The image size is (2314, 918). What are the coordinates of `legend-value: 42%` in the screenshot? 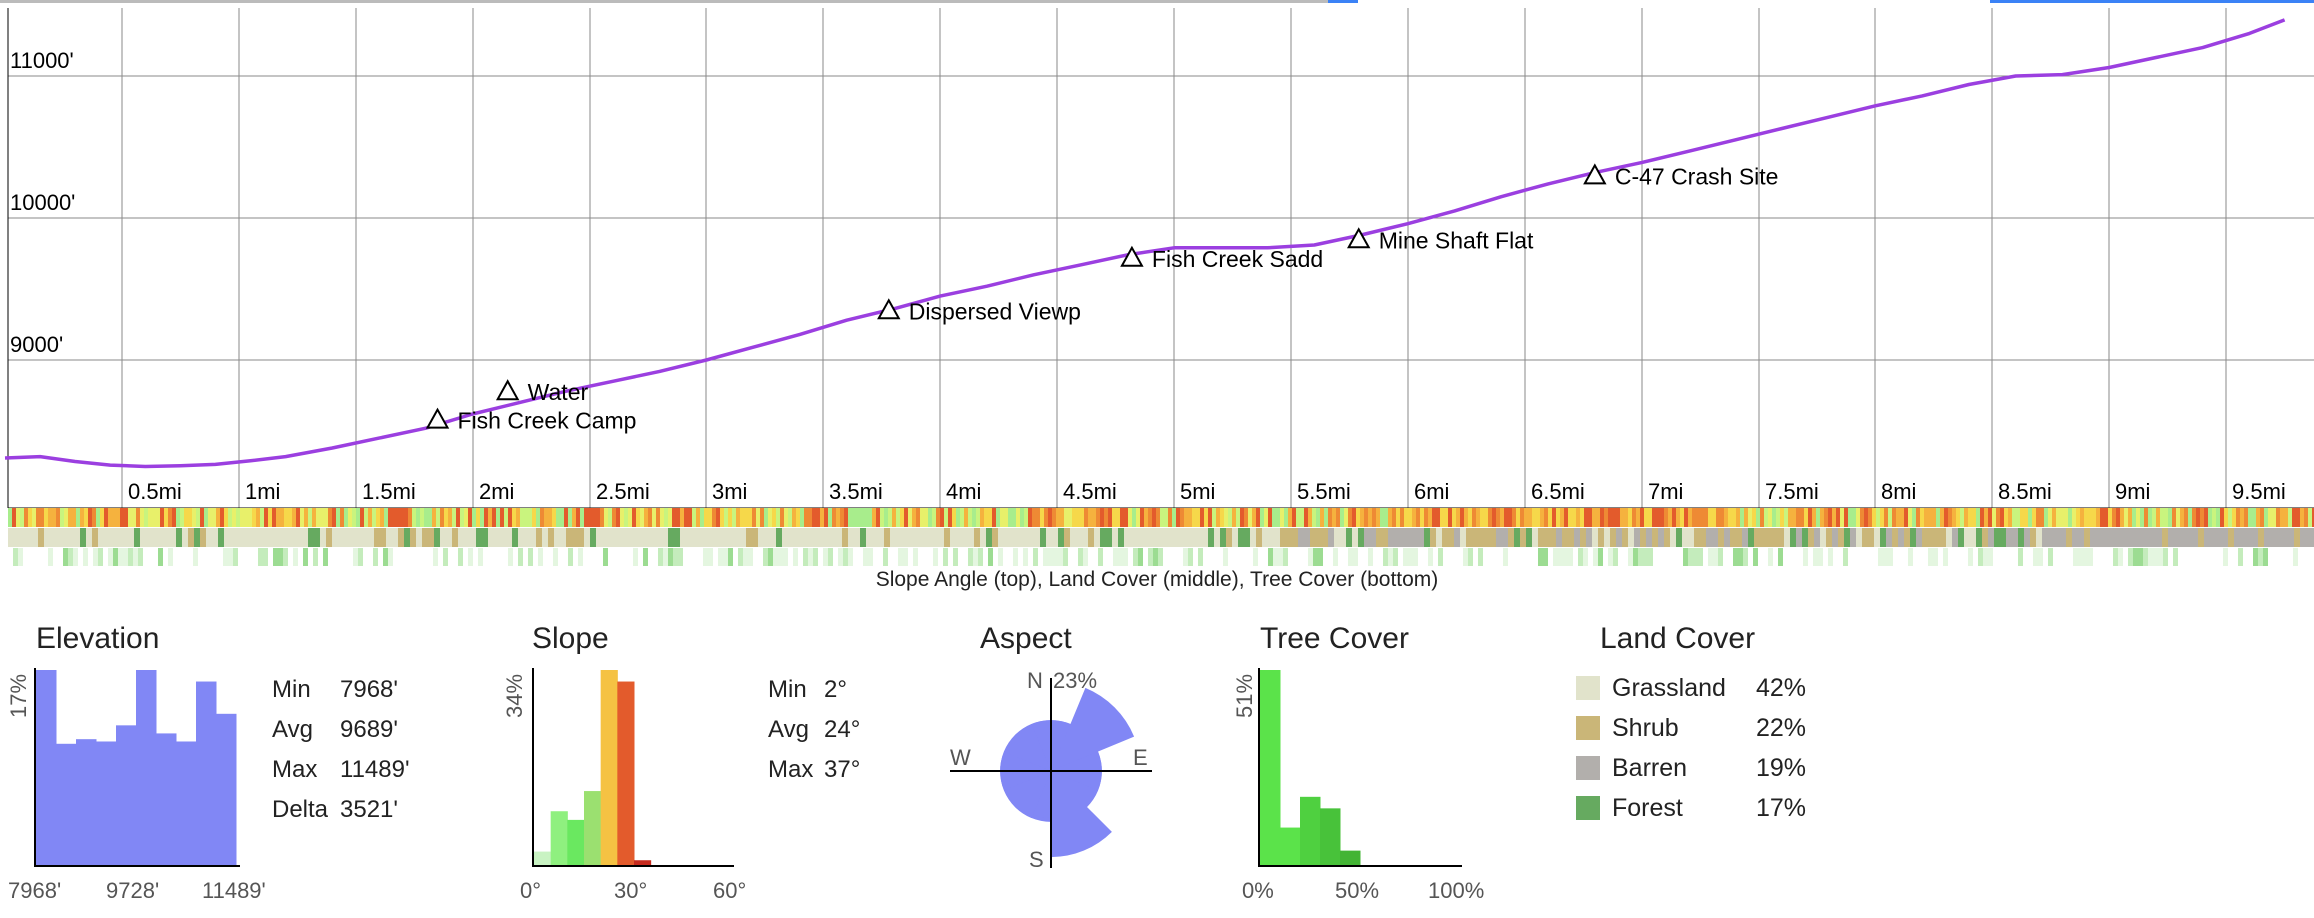 It's located at (1781, 688).